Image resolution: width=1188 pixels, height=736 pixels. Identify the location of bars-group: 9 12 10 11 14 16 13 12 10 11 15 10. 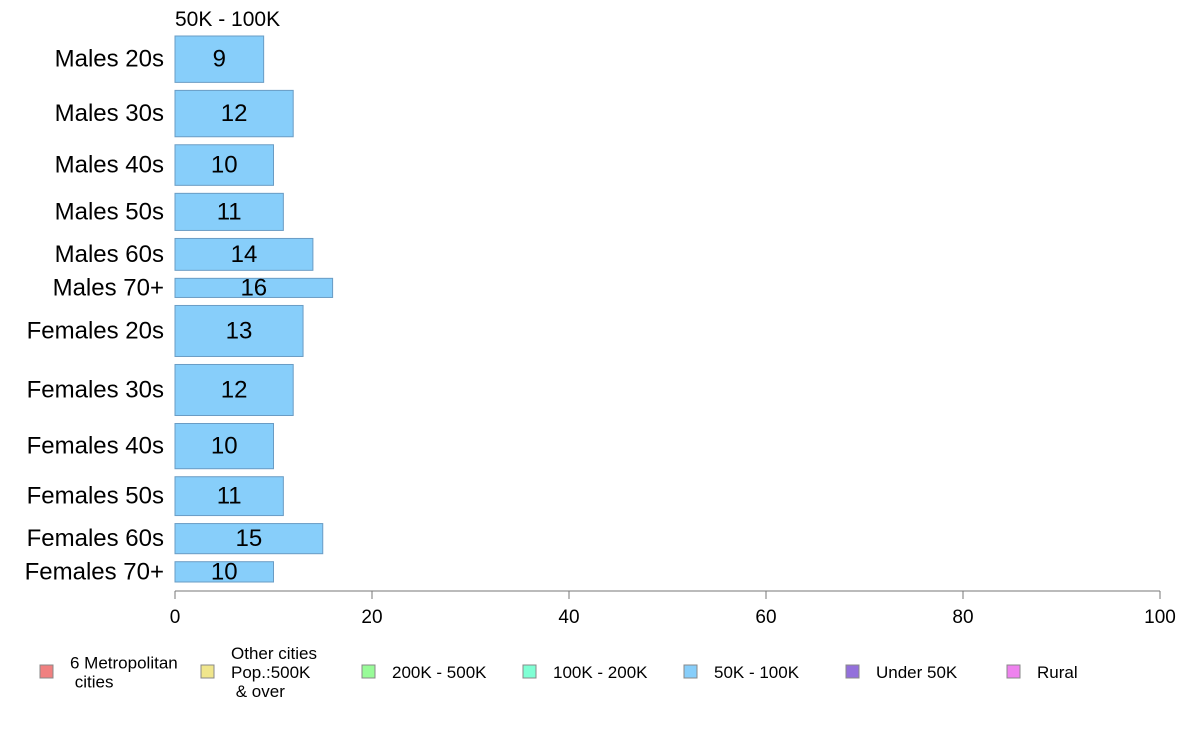
(254, 310).